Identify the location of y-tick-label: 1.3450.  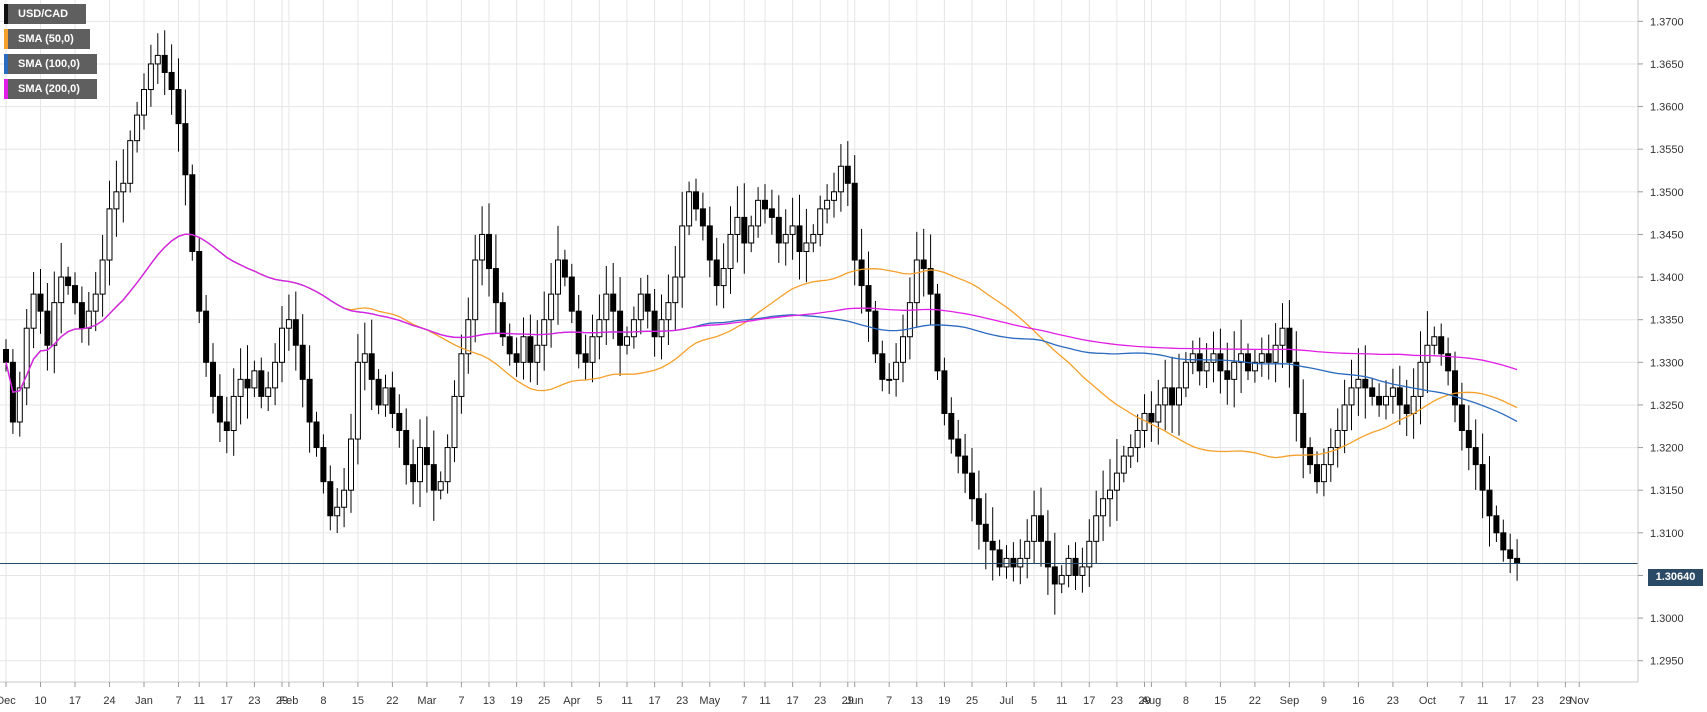
(1667, 235).